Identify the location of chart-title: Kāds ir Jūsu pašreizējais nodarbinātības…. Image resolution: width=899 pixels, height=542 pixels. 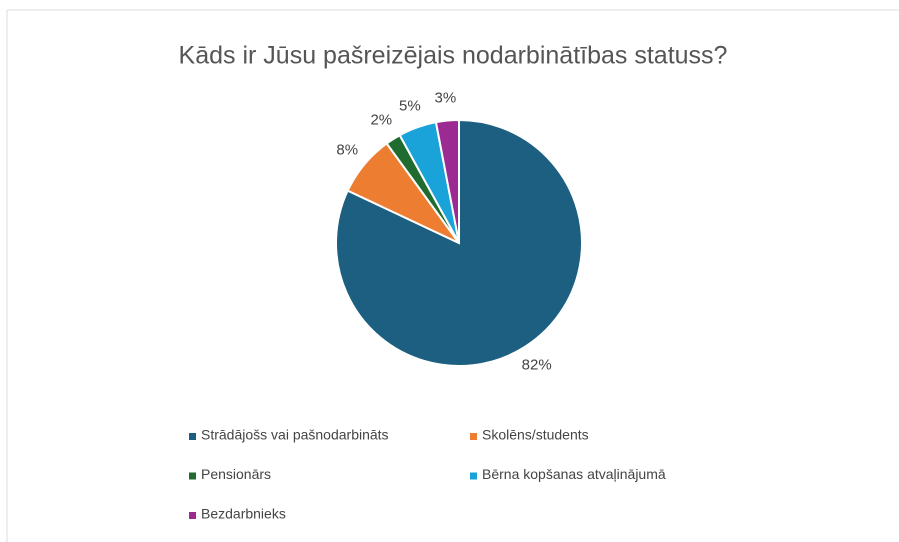
(453, 56).